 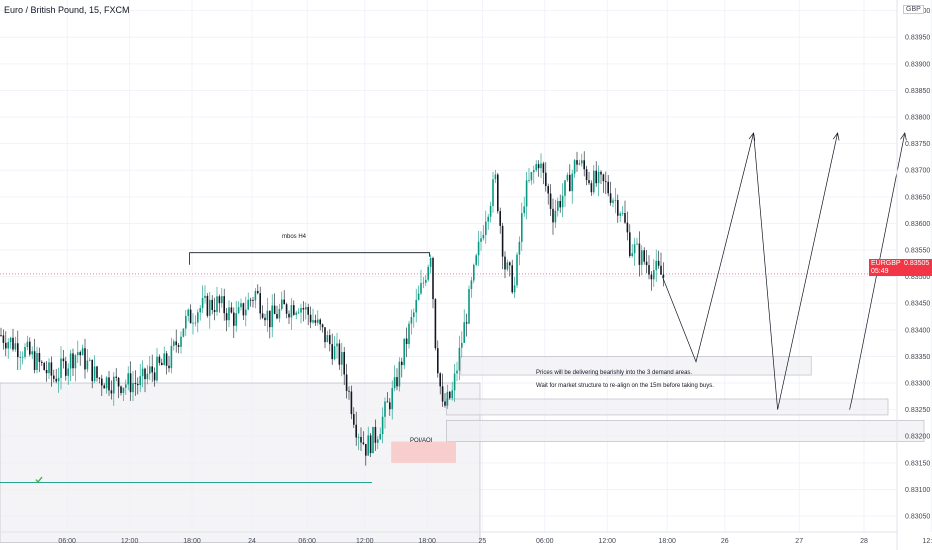 I want to click on price-tick-label: 0.83150, so click(x=917, y=463).